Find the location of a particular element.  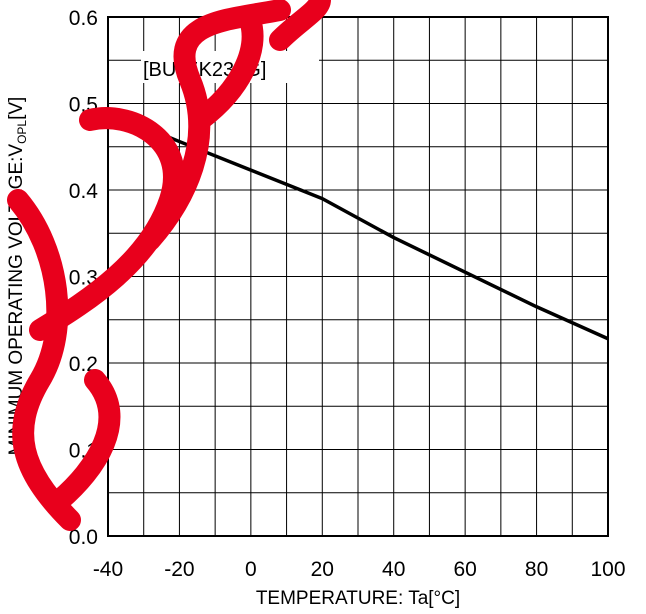

x-tick-label: 0 is located at coordinates (251, 569).